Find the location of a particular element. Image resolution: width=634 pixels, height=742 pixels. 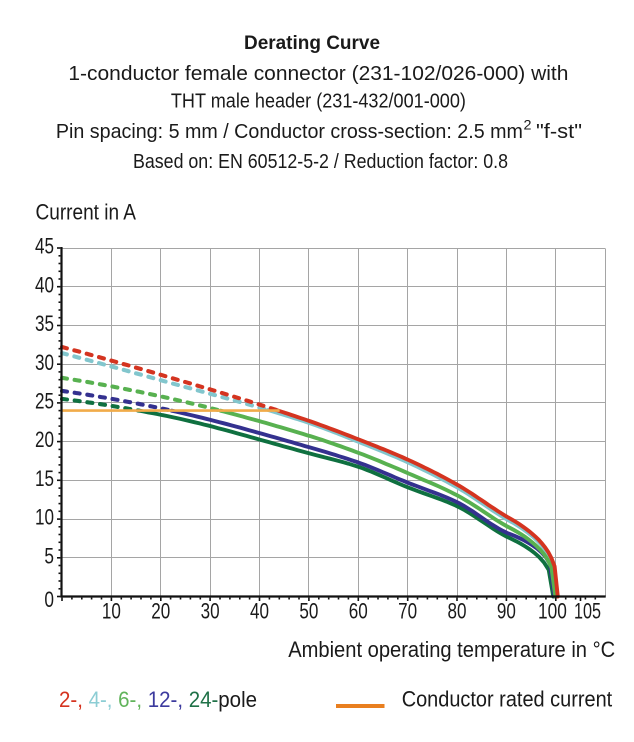

svg-text: 2-, 4-, 6-, 12-, 24-pole is located at coordinates (158, 699).